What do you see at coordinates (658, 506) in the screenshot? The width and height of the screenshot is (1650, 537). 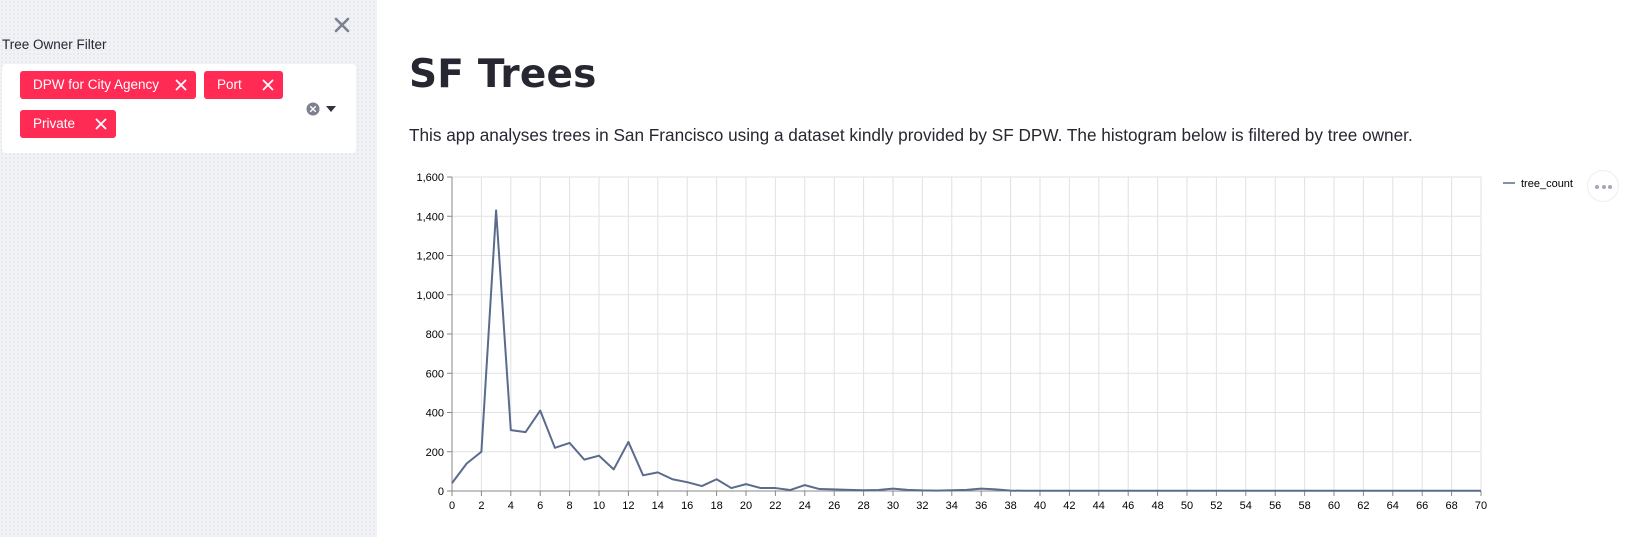 I see `x-tick-label: 14` at bounding box center [658, 506].